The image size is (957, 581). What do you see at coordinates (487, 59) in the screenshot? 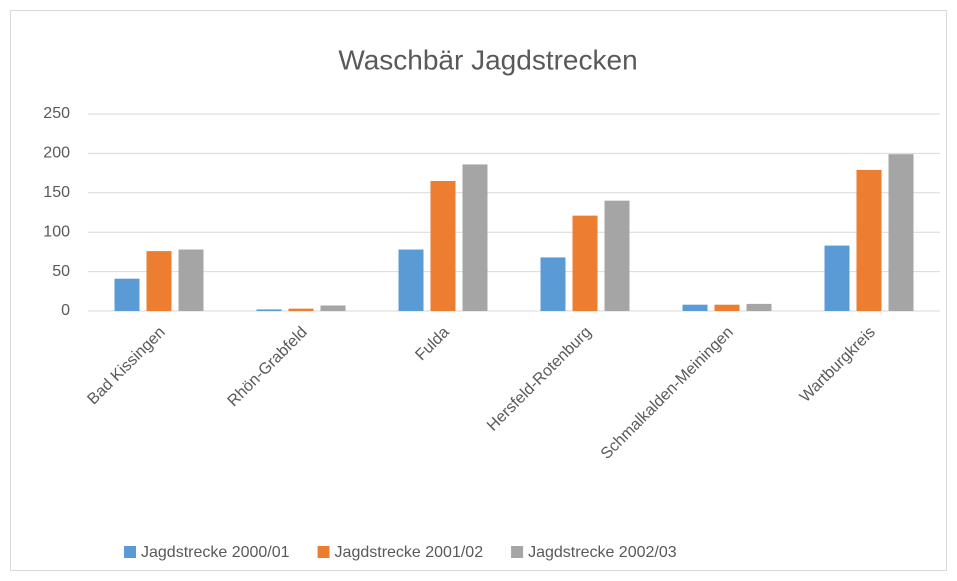
I see `chart-title: Waschbär Jagdstrecken` at bounding box center [487, 59].